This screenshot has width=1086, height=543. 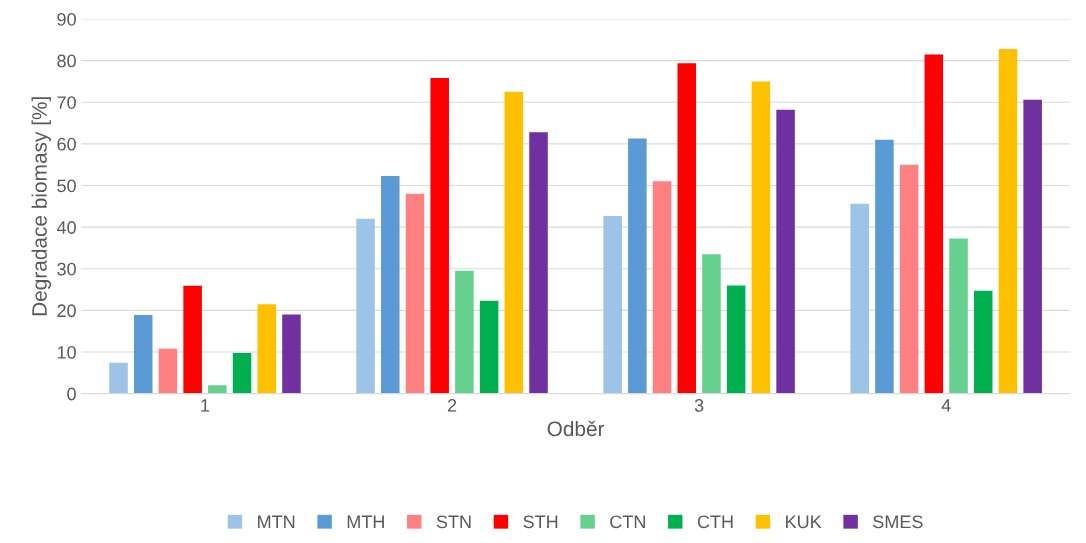 What do you see at coordinates (66, 102) in the screenshot?
I see `y-tick-label: 70` at bounding box center [66, 102].